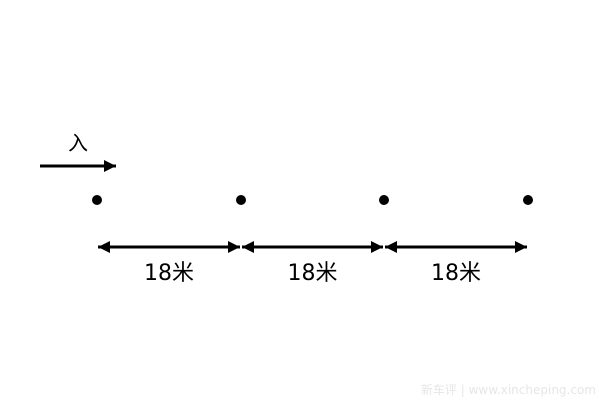 The image size is (600, 400). I want to click on entry-label: 入, so click(78, 143).